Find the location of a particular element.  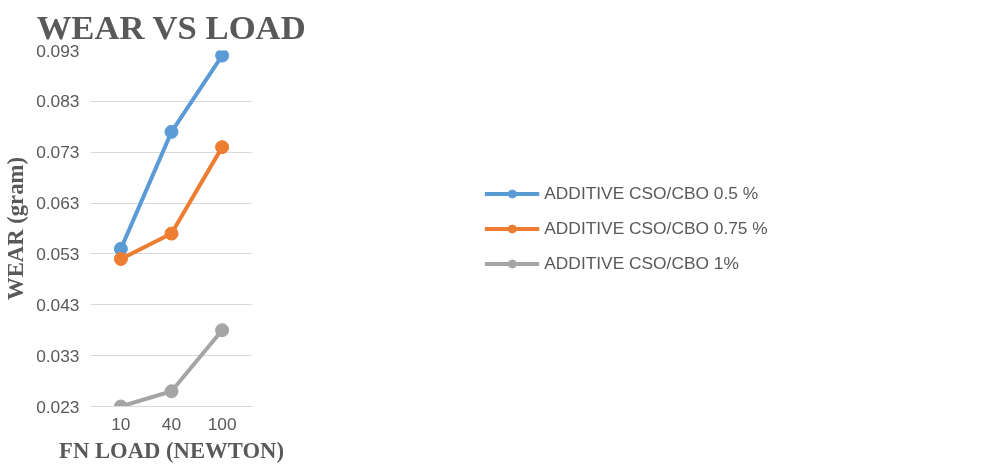

x-tick-label: 10 is located at coordinates (121, 423).